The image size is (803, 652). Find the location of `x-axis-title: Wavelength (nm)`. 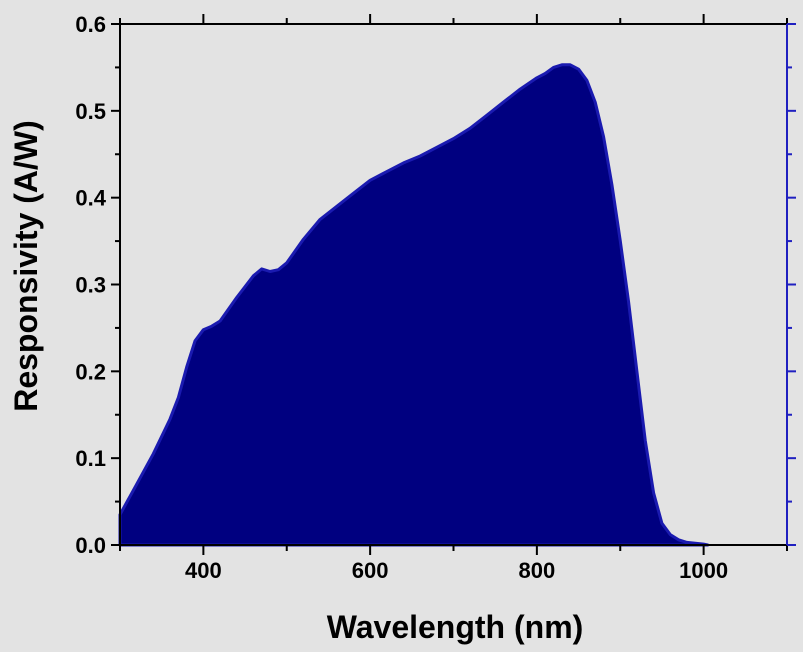

x-axis-title: Wavelength (nm) is located at coordinates (455, 627).